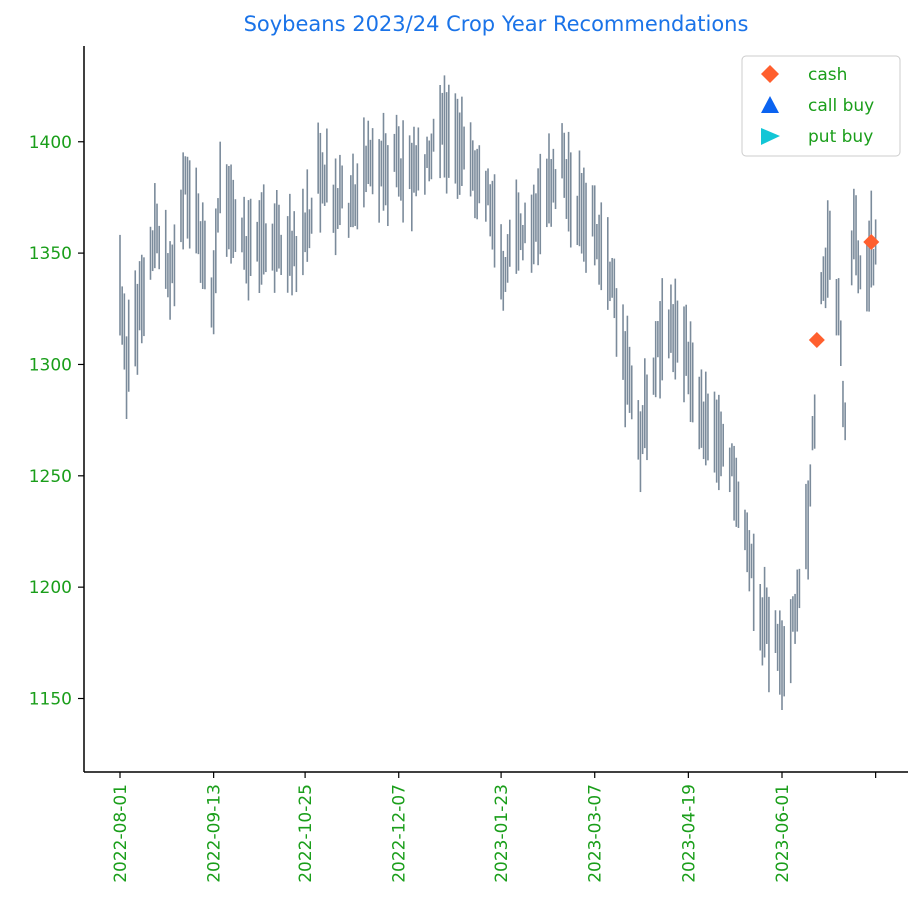  What do you see at coordinates (50, 365) in the screenshot?
I see `y-tick-label: 1300` at bounding box center [50, 365].